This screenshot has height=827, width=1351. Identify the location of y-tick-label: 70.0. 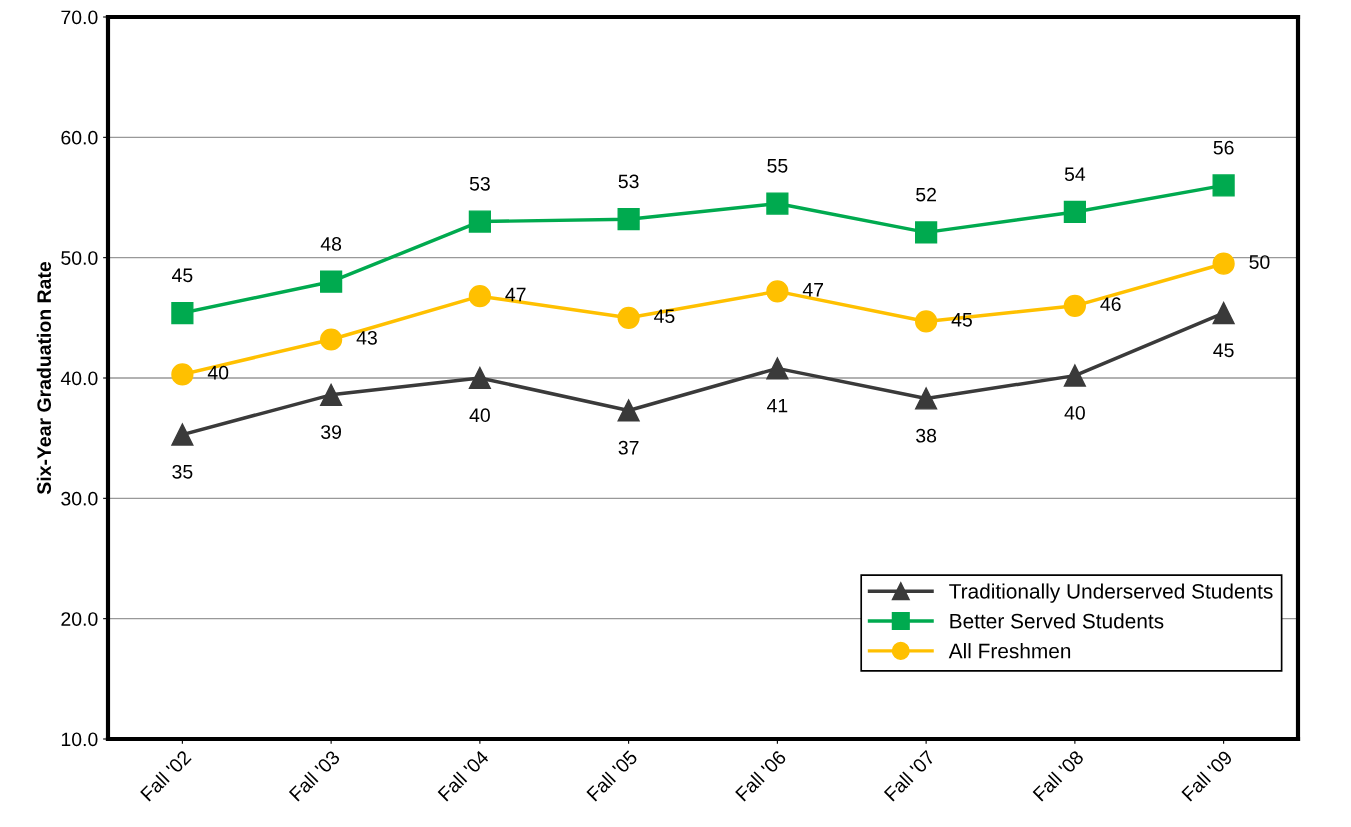
(79, 17).